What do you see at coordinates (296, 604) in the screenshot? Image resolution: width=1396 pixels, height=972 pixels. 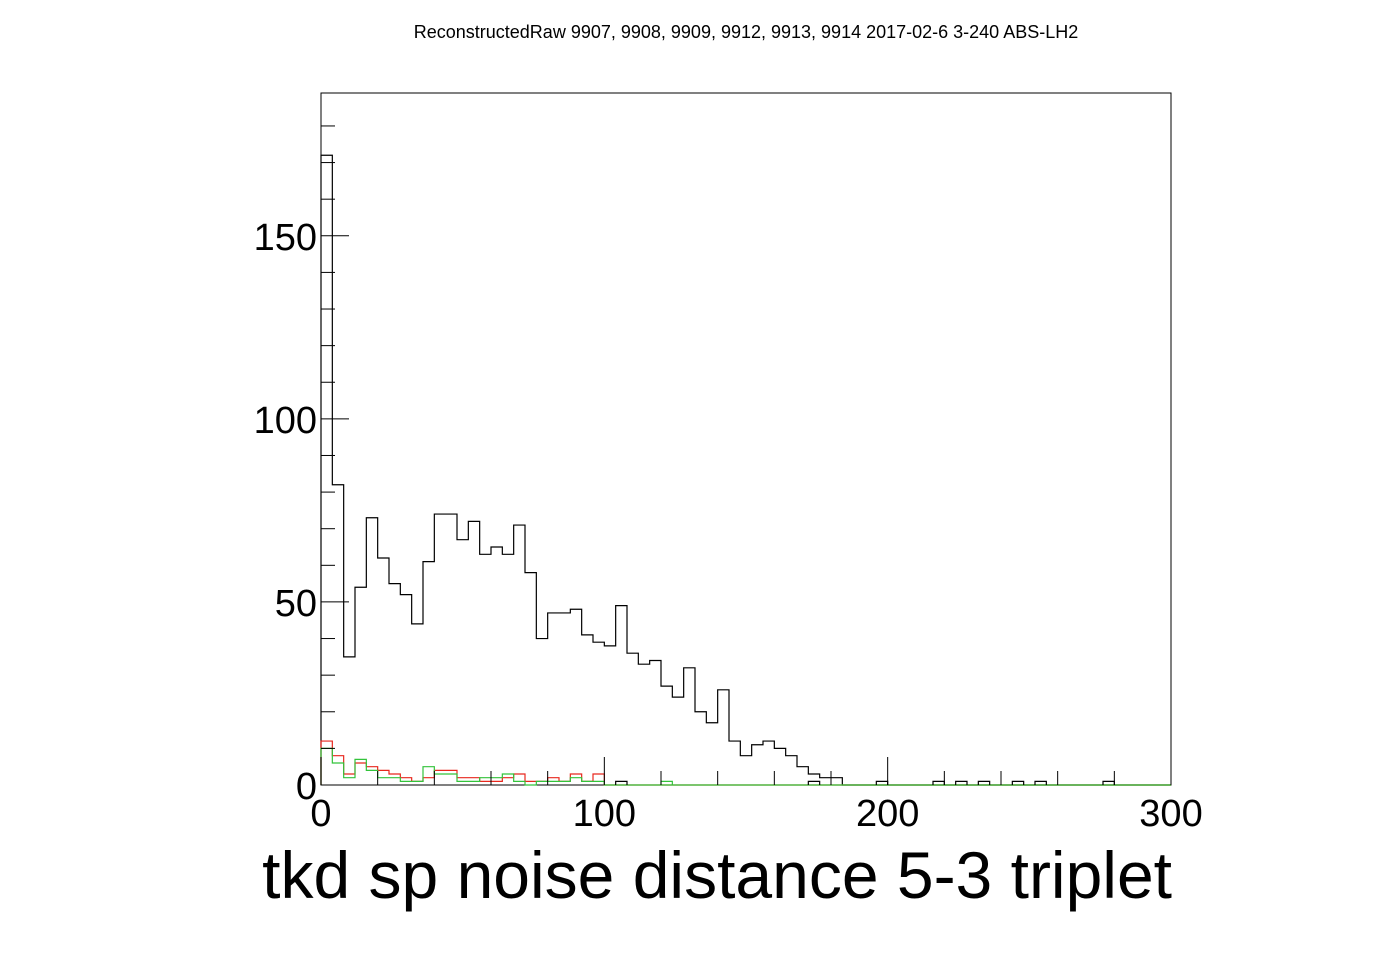 I see `y-tick-label: 50` at bounding box center [296, 604].